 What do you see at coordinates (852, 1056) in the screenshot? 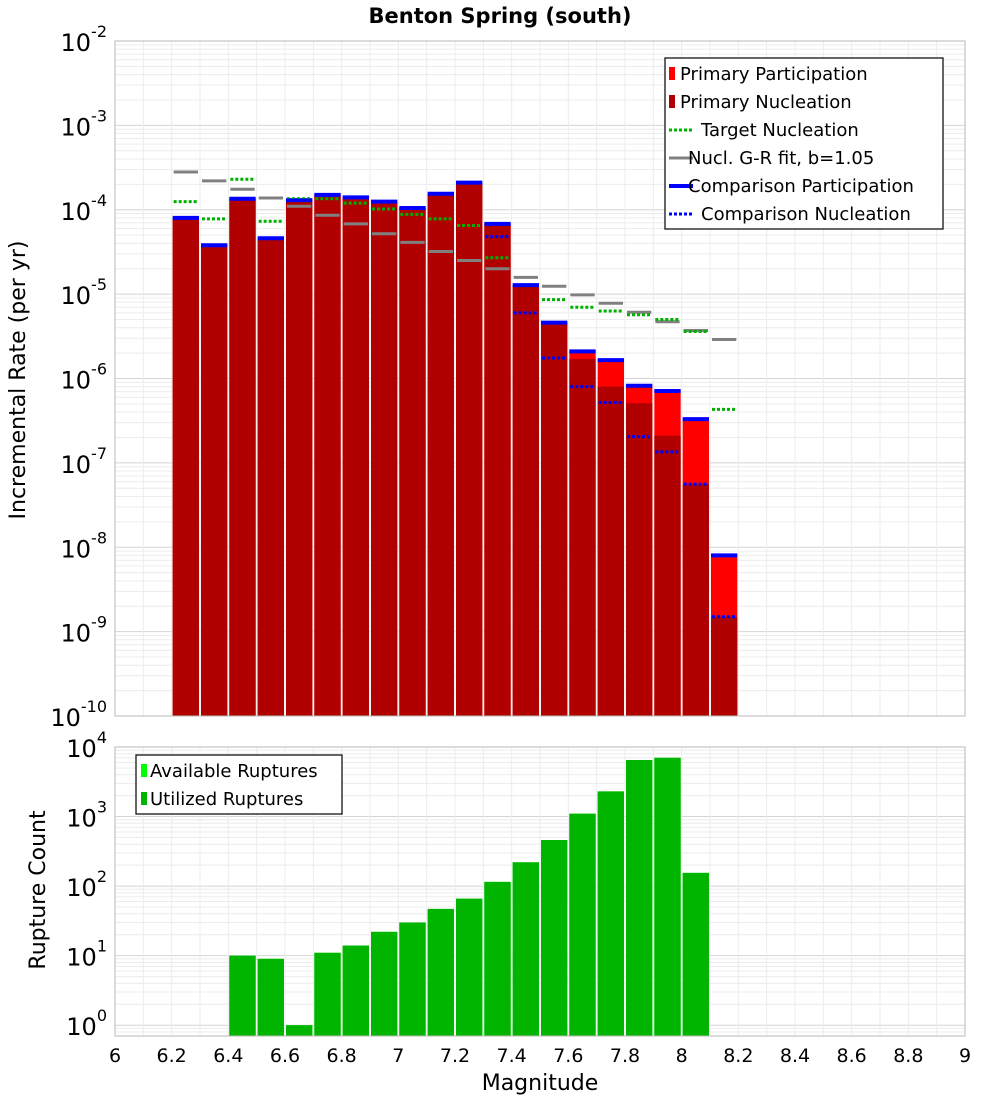
I see `x-tick-label: 8.6` at bounding box center [852, 1056].